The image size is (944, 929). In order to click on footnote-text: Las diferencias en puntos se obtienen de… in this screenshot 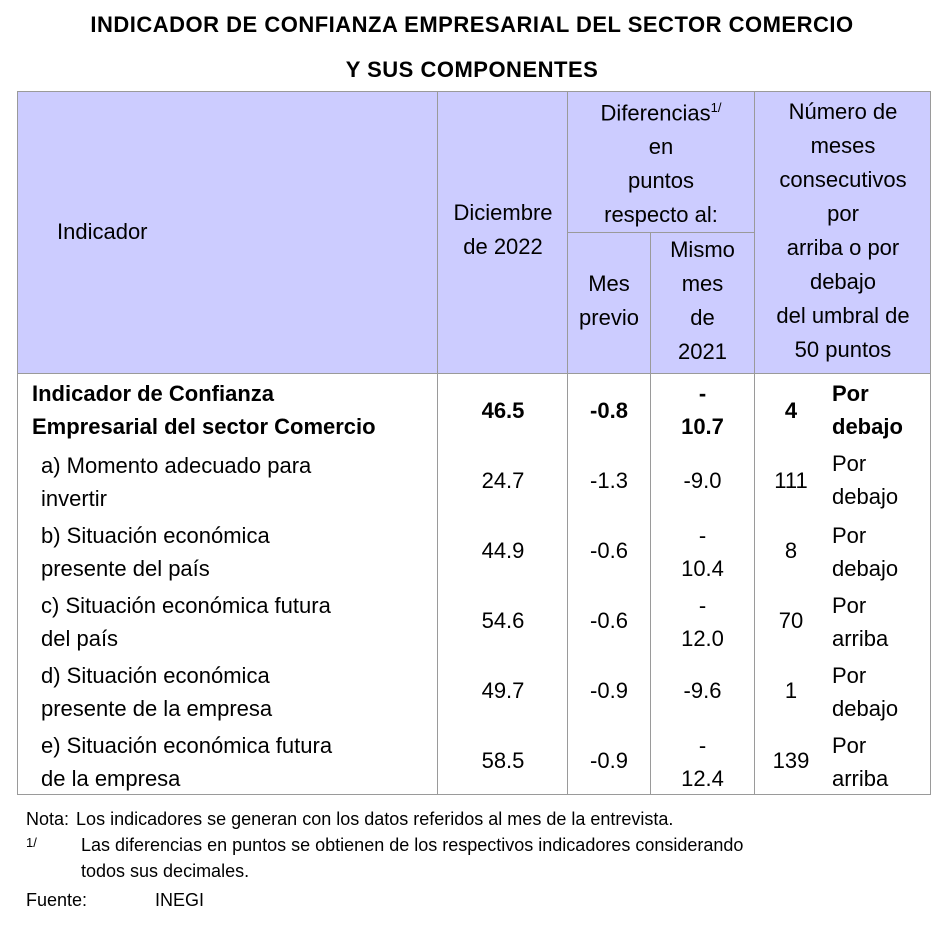, I will do `click(412, 858)`.